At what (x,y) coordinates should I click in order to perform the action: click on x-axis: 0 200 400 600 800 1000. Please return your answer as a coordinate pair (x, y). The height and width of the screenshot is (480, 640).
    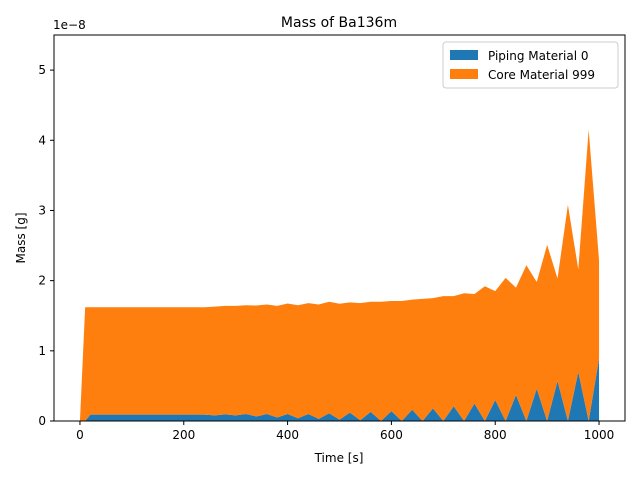
    Looking at the image, I should click on (345, 431).